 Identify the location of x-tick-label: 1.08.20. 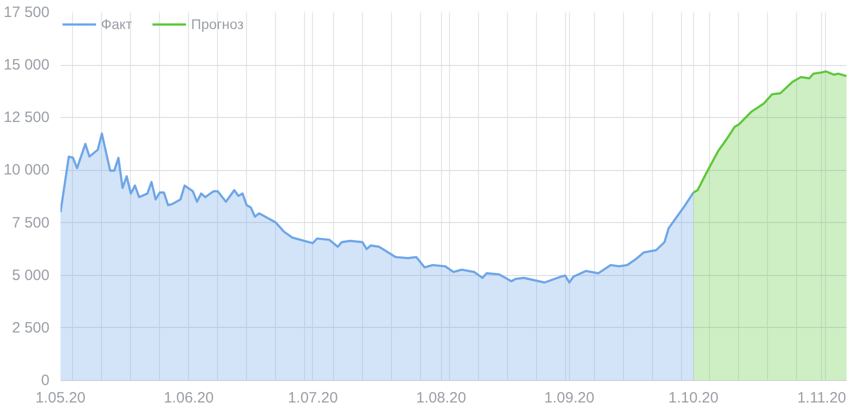
(441, 397).